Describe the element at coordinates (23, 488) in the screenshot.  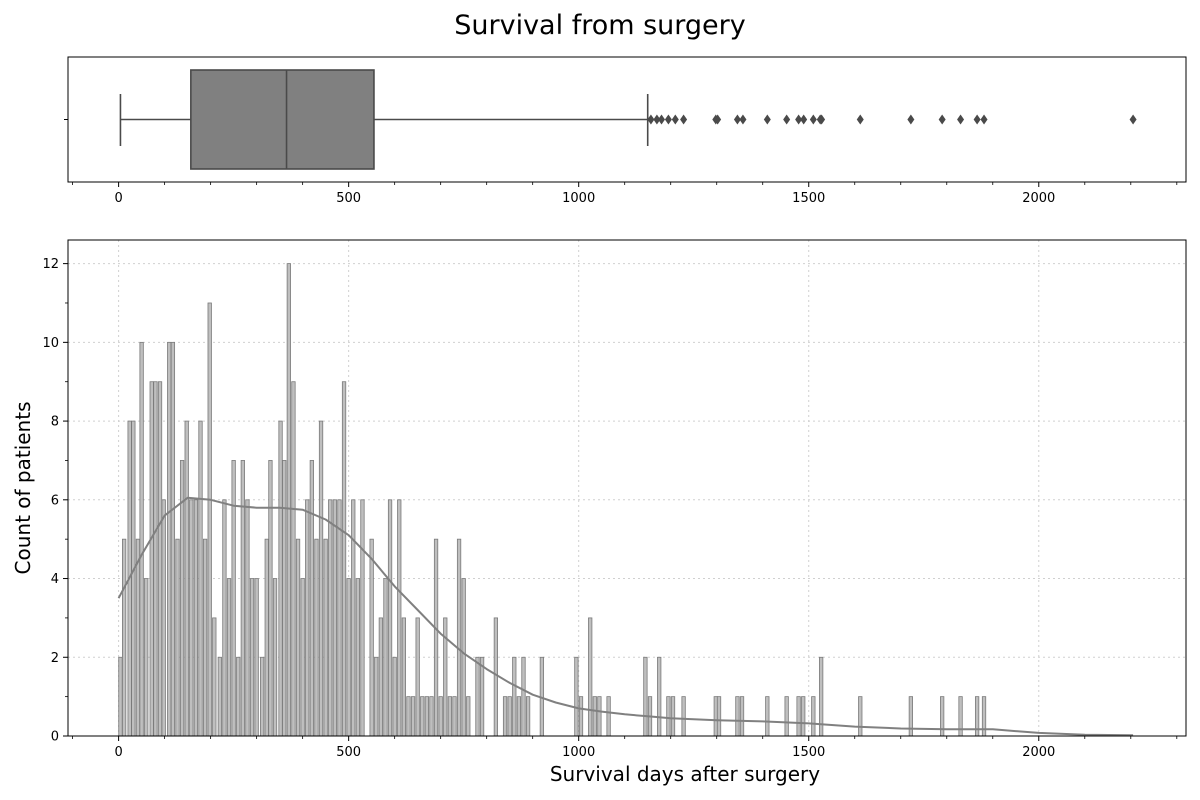
I see `y-axis-label: Count of patients` at that location.